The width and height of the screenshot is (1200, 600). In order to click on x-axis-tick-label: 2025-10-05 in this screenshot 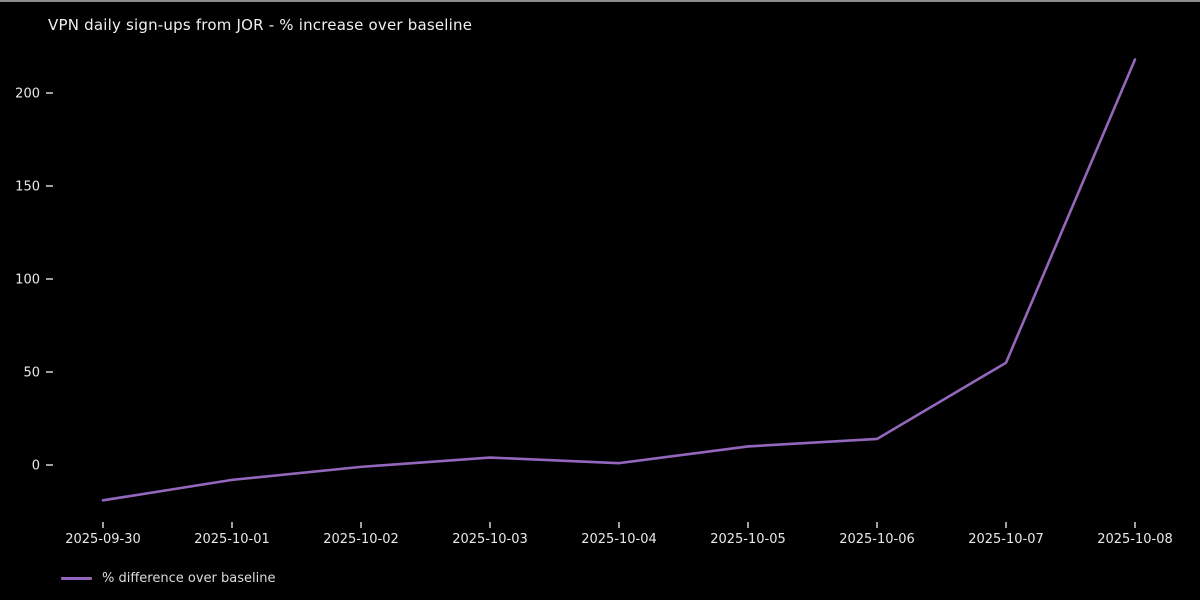, I will do `click(748, 539)`.